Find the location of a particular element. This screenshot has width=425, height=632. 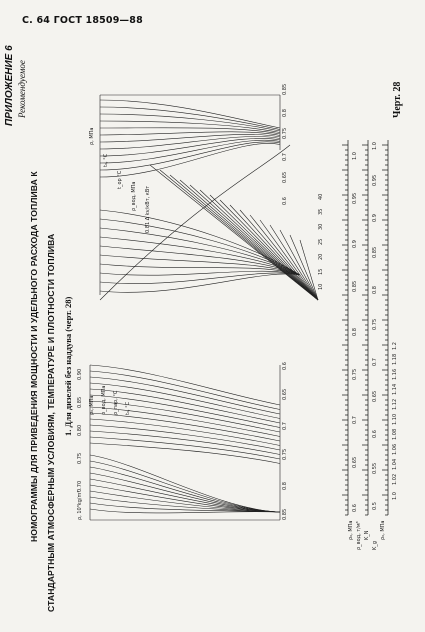

scale-axis-label: ρ_вод, т/м³ is located at coordinates (359, 535).